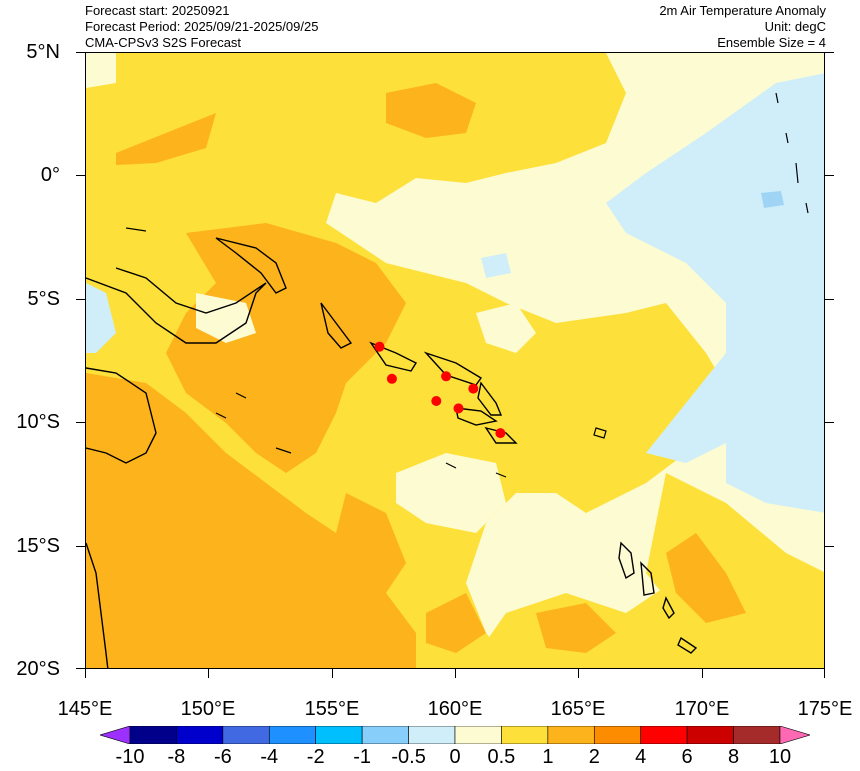  What do you see at coordinates (431, 110) in the screenshot?
I see `fill-orange-north` at bounding box center [431, 110].